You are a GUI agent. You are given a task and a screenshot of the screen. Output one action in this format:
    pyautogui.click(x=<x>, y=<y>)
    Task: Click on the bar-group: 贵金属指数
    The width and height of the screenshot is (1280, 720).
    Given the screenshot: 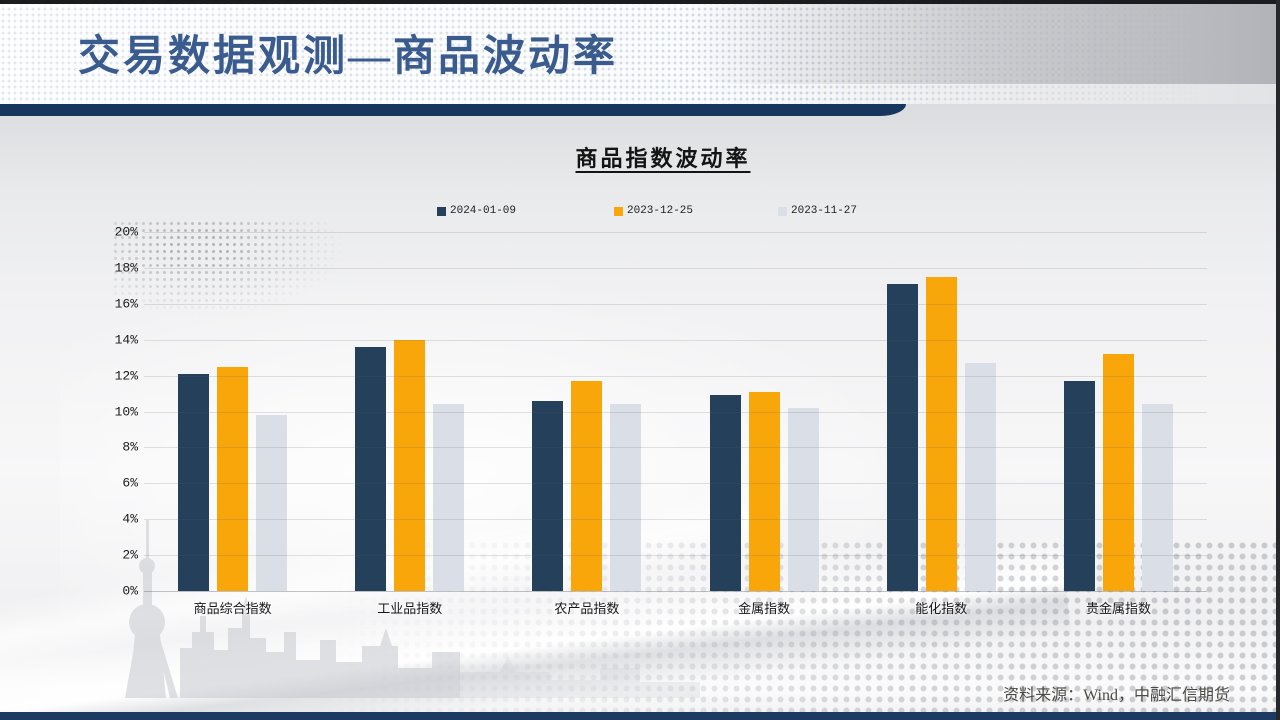 What is the action you would take?
    pyautogui.click(x=1118, y=424)
    